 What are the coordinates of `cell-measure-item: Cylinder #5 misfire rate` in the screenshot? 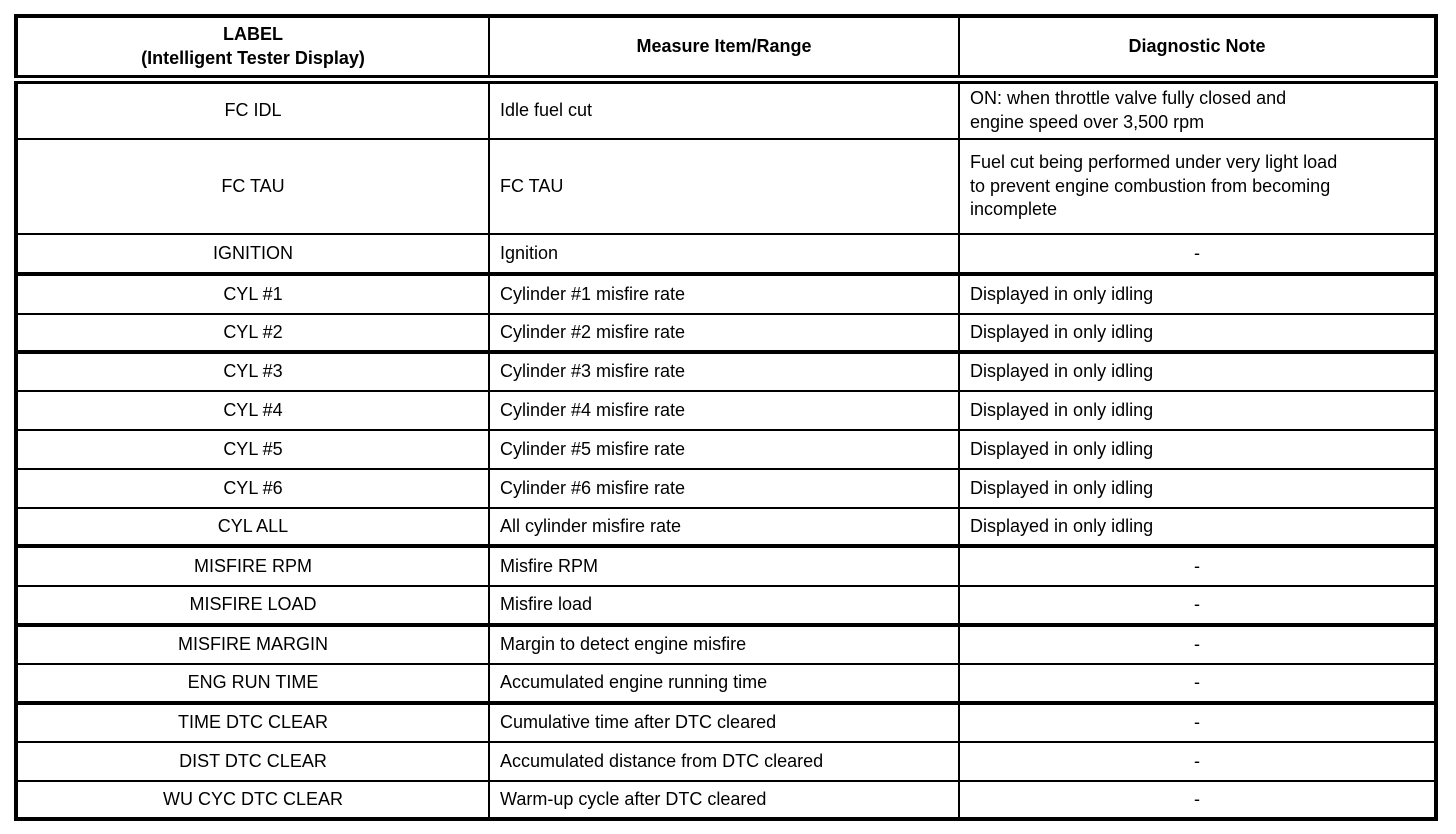 It's located at (724, 450).